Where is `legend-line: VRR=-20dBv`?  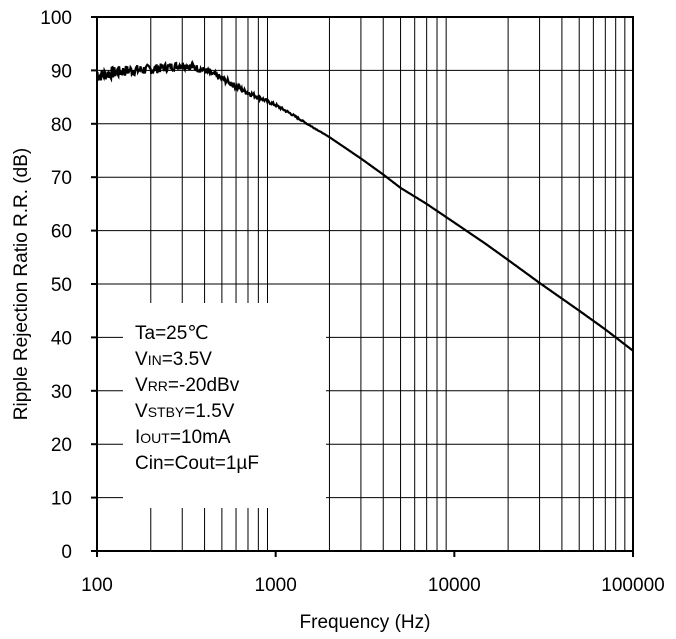 legend-line: VRR=-20dBv is located at coordinates (187, 385).